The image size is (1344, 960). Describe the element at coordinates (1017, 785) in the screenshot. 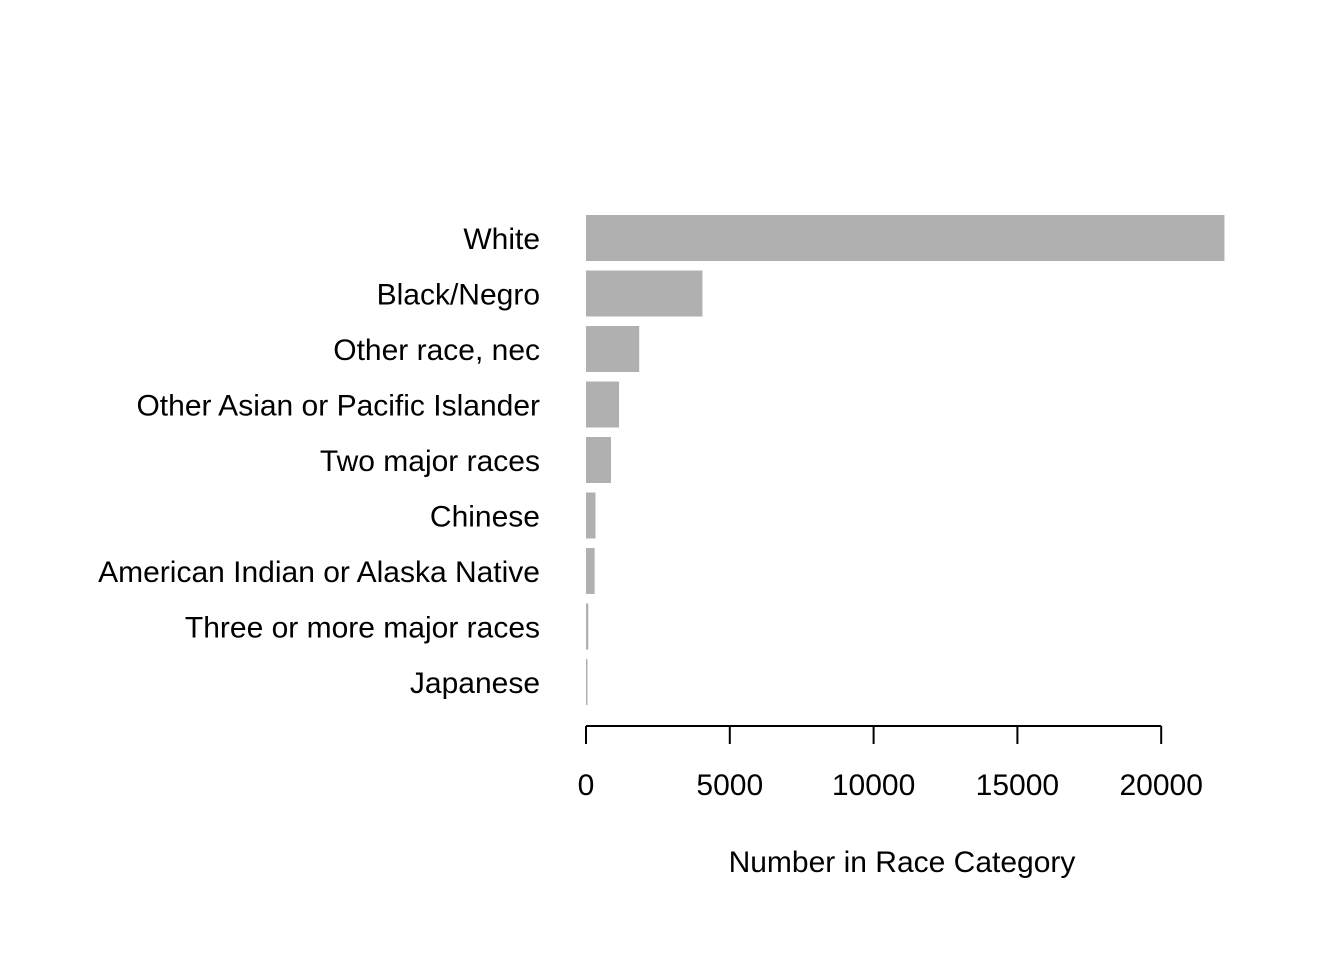

I see `x-tick-label: 15000` at that location.